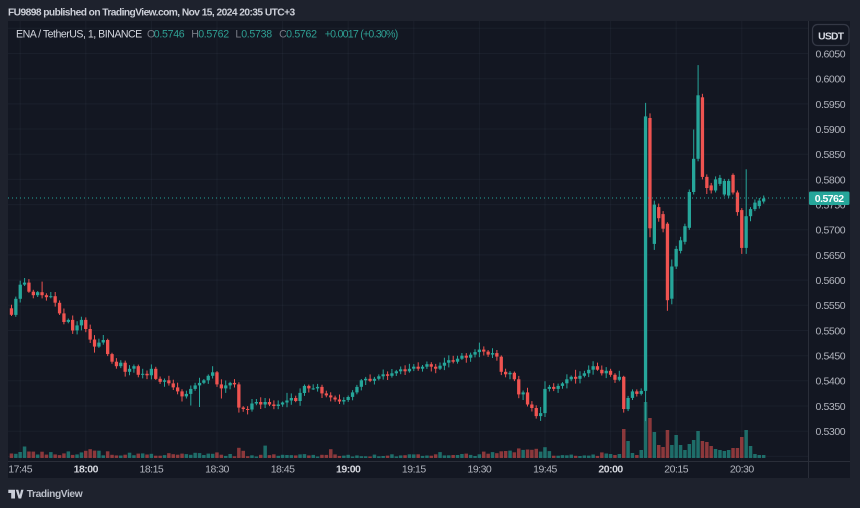  Describe the element at coordinates (238, 35) in the screenshot. I see `svg-text: L` at that location.